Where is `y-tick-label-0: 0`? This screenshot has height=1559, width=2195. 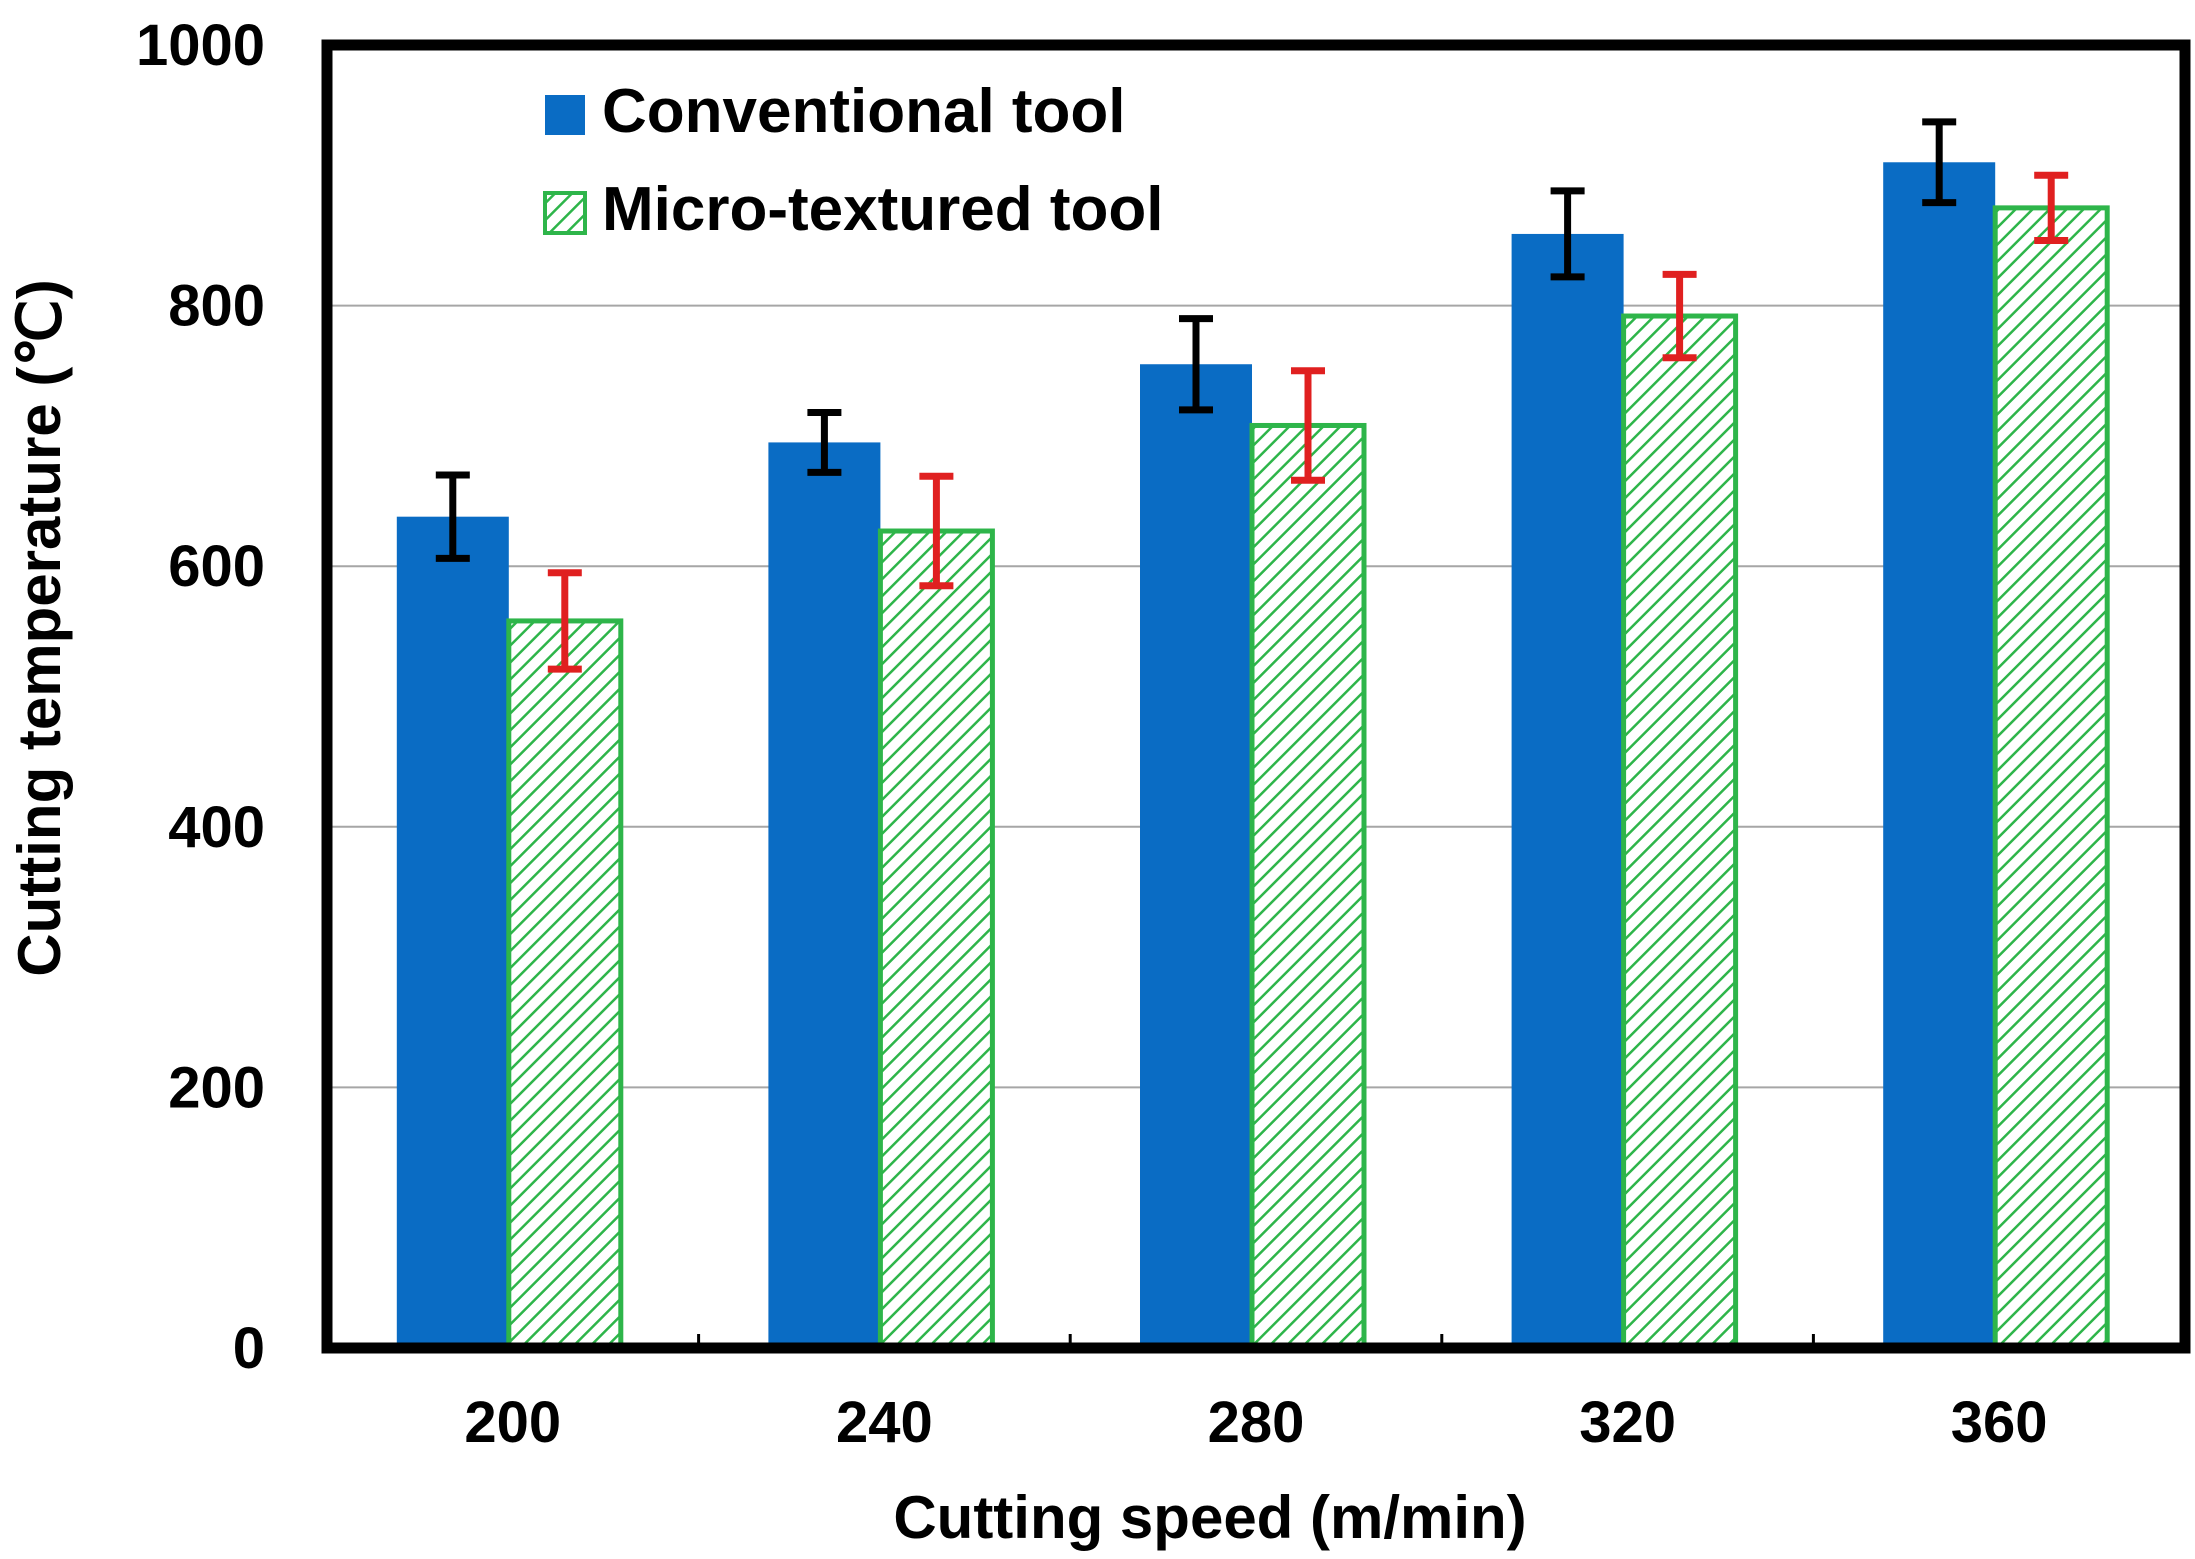
y-tick-label-0: 0 is located at coordinates (249, 1348).